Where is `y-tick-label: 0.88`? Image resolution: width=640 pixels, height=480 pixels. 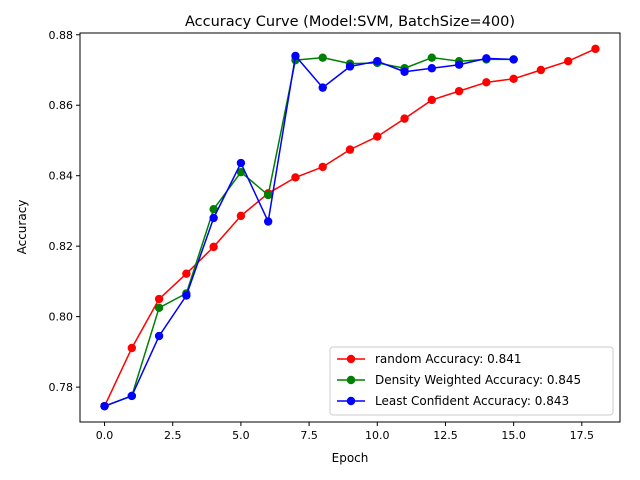
y-tick-label: 0.88 is located at coordinates (61, 35).